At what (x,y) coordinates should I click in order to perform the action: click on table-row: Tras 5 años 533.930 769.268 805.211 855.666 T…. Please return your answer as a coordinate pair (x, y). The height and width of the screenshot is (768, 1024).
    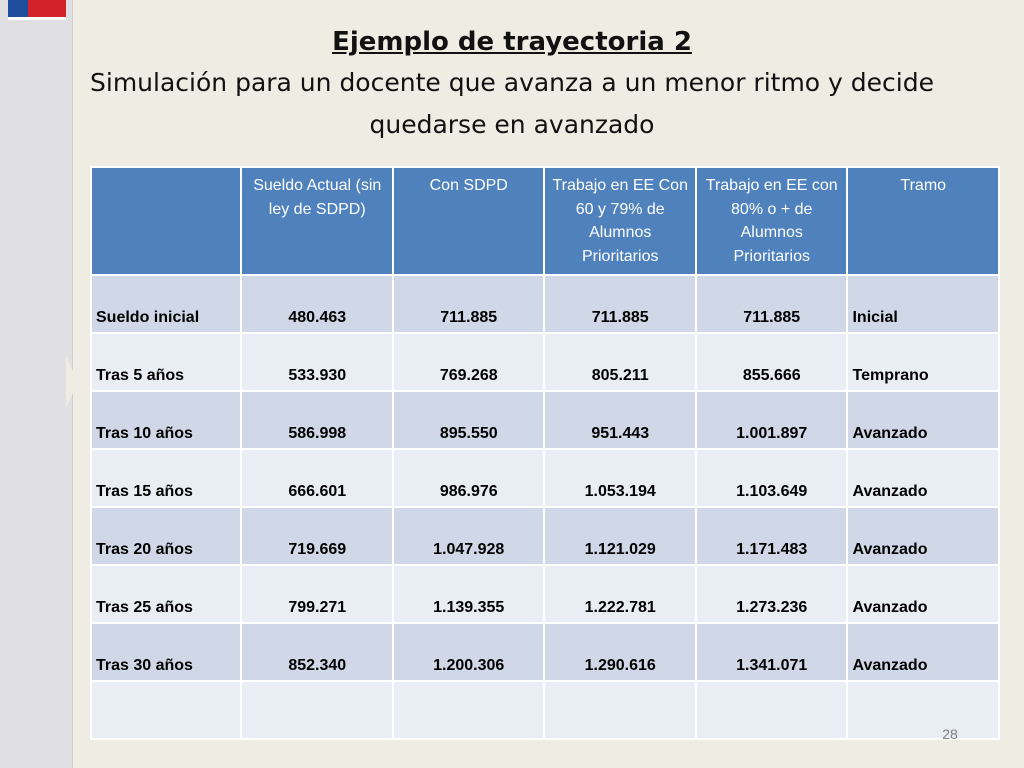
    Looking at the image, I should click on (545, 362).